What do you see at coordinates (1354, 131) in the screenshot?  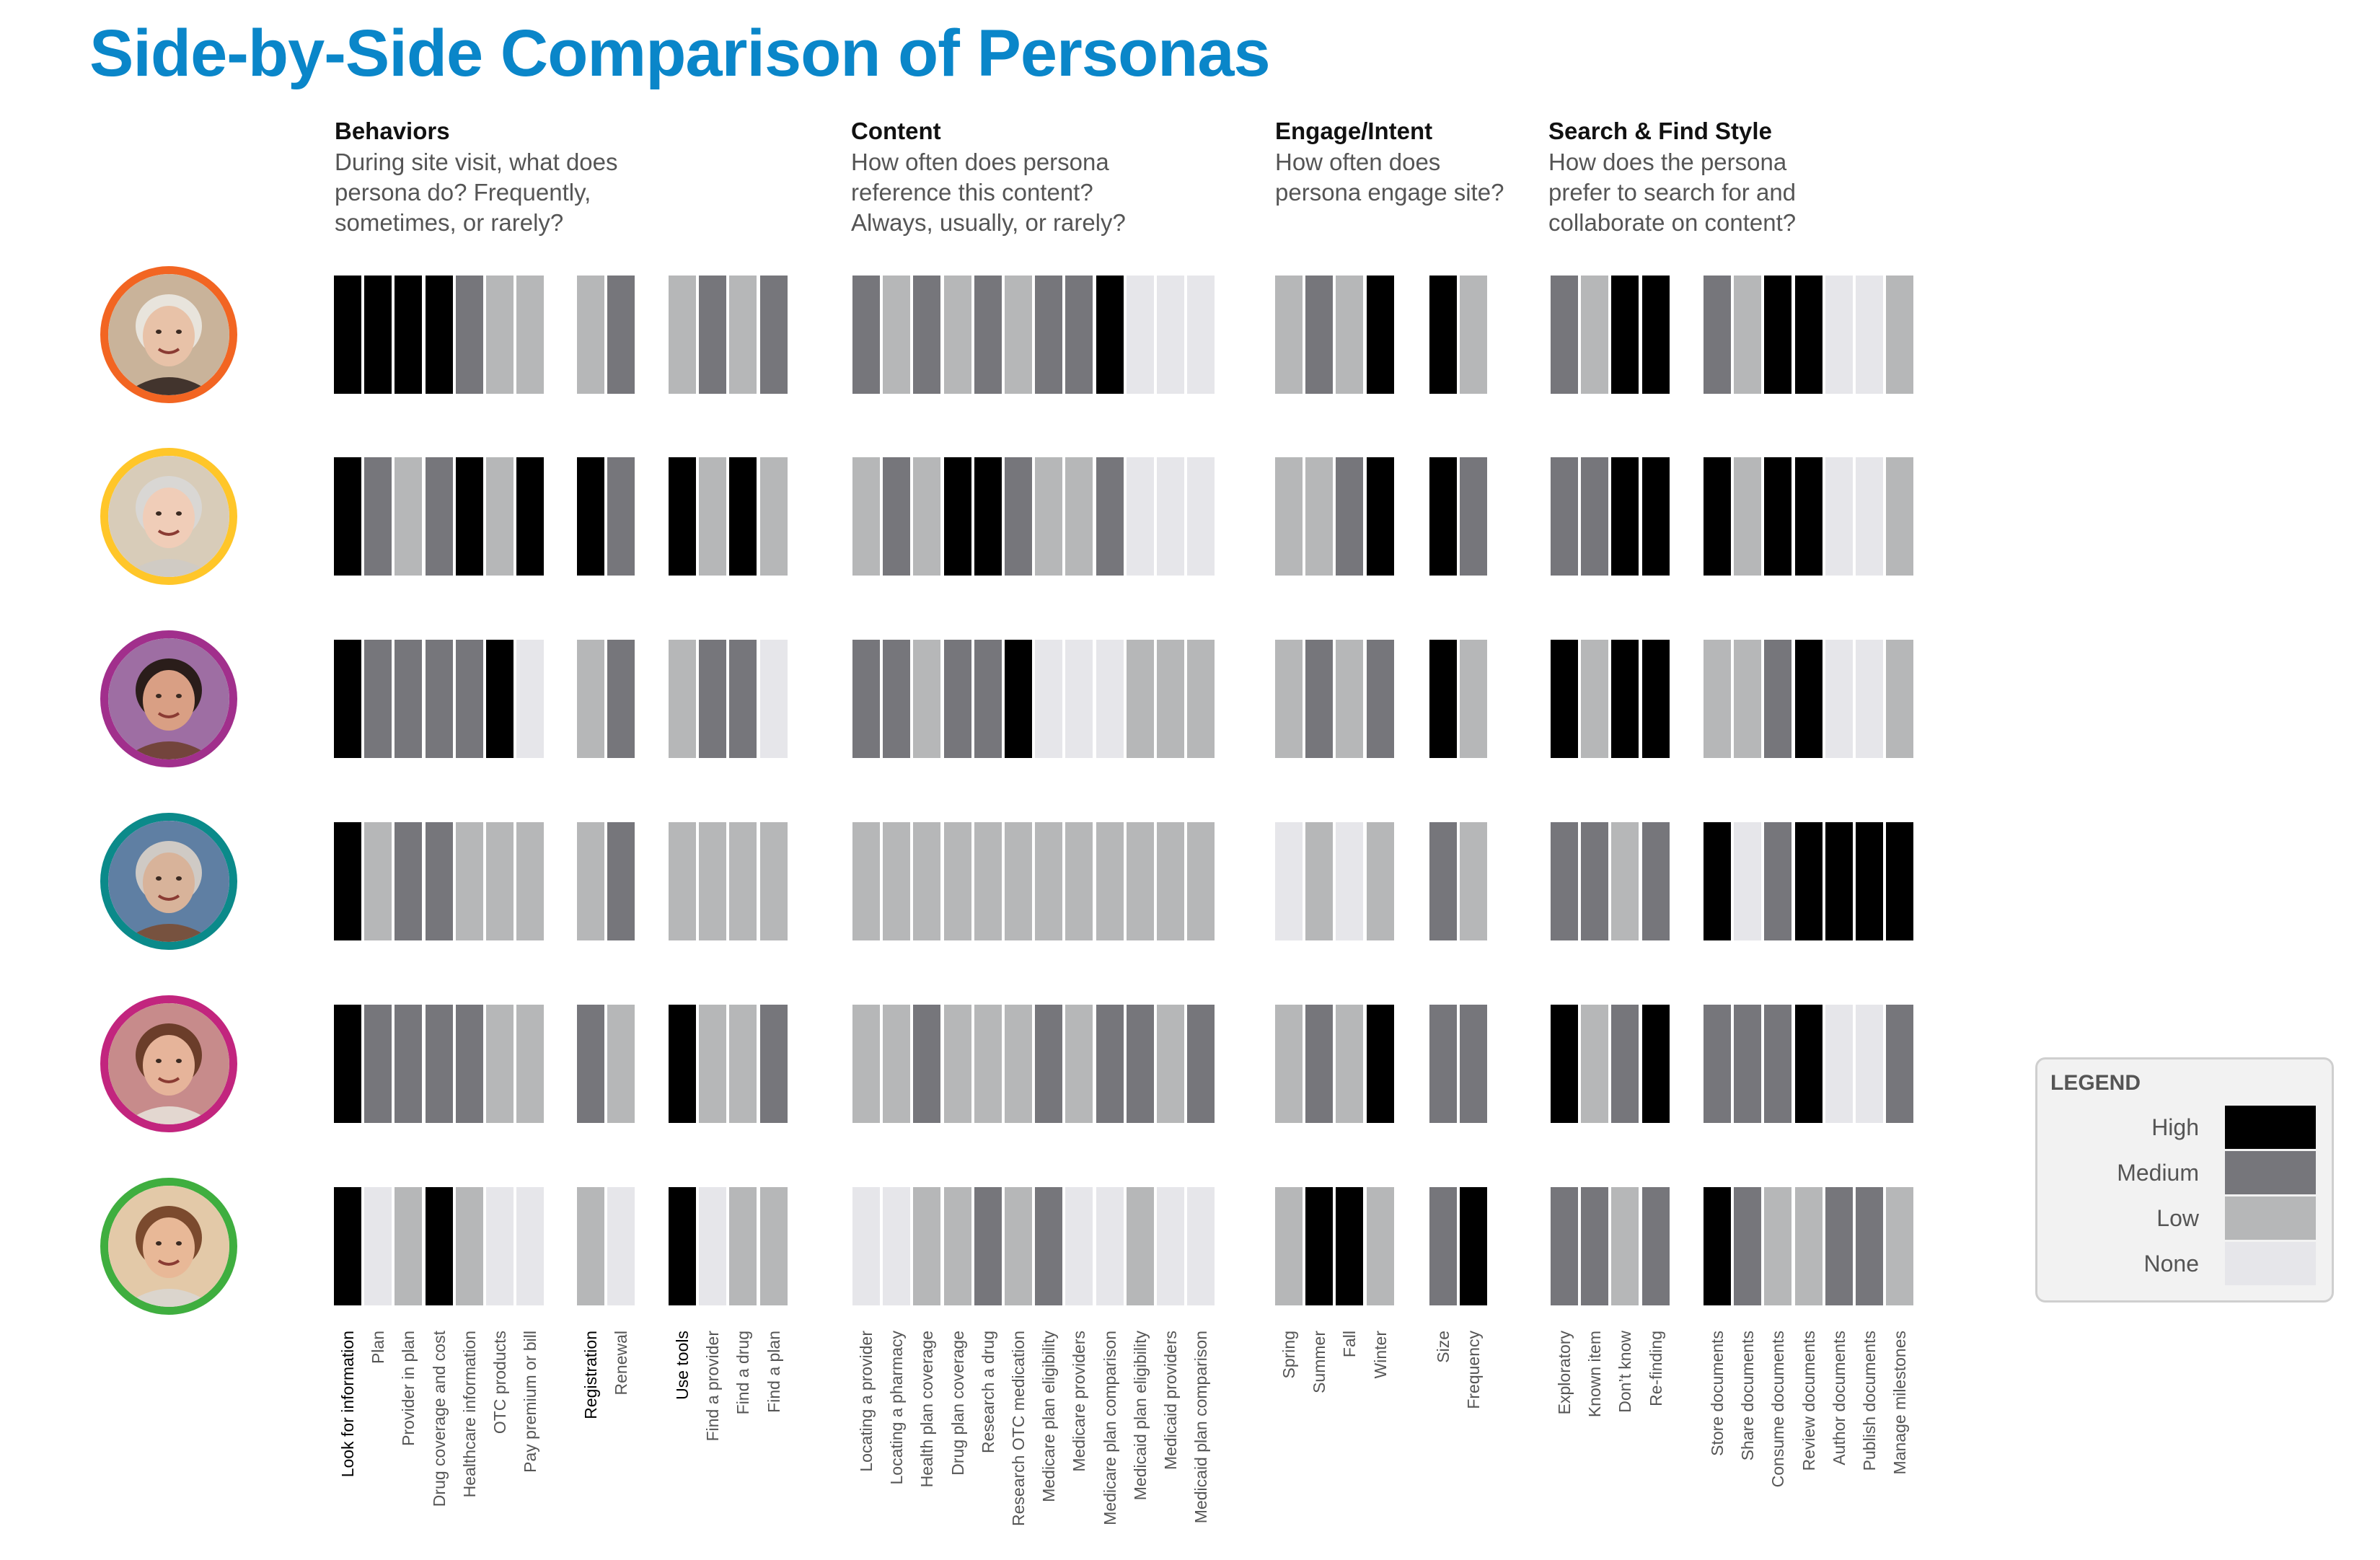 I see `section-title: Engage/Intent` at bounding box center [1354, 131].